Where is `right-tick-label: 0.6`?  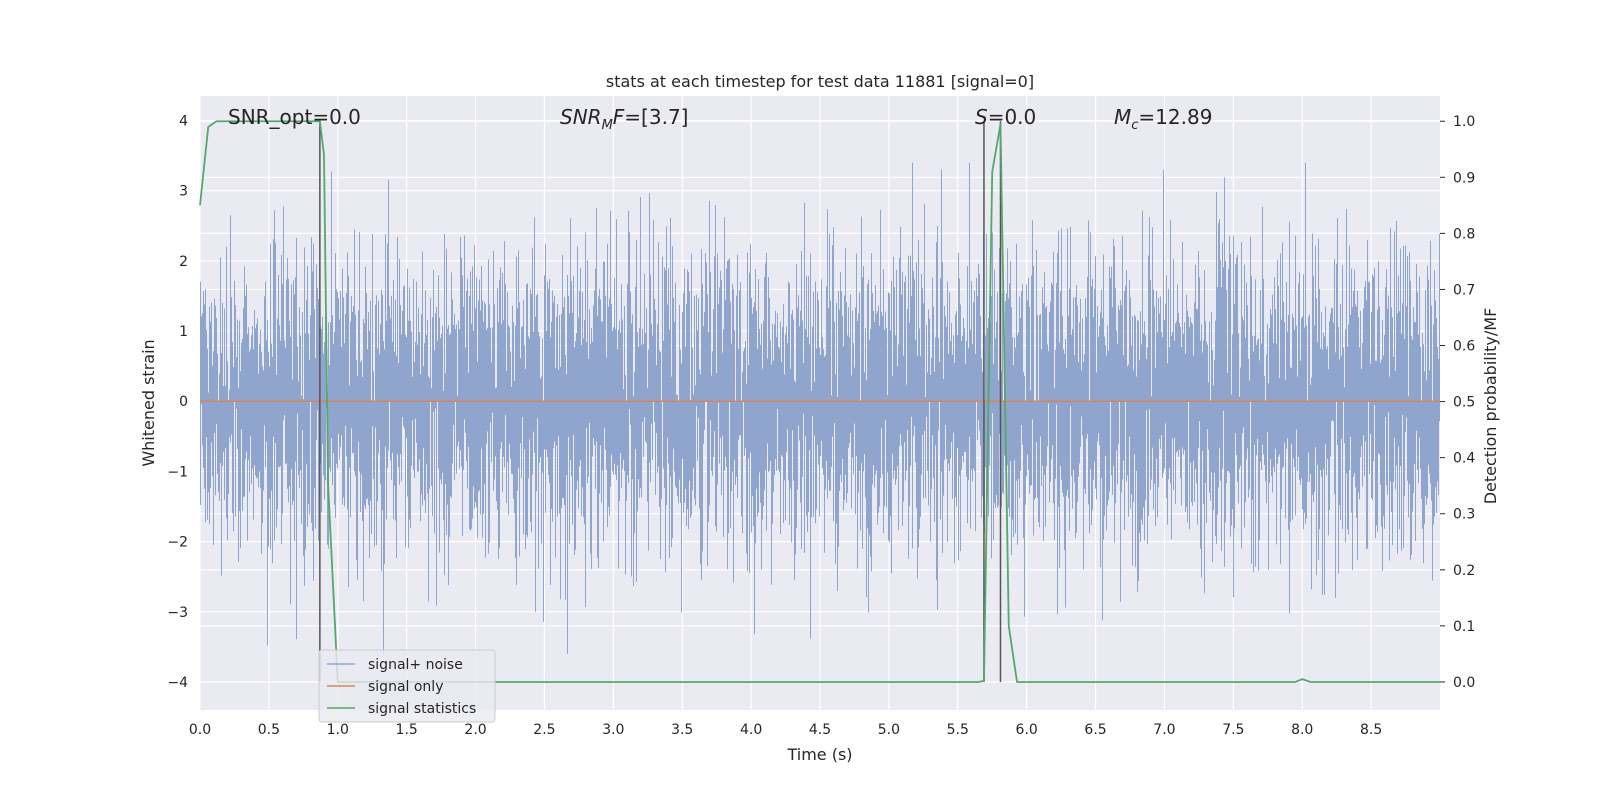
right-tick-label: 0.6 is located at coordinates (1464, 347).